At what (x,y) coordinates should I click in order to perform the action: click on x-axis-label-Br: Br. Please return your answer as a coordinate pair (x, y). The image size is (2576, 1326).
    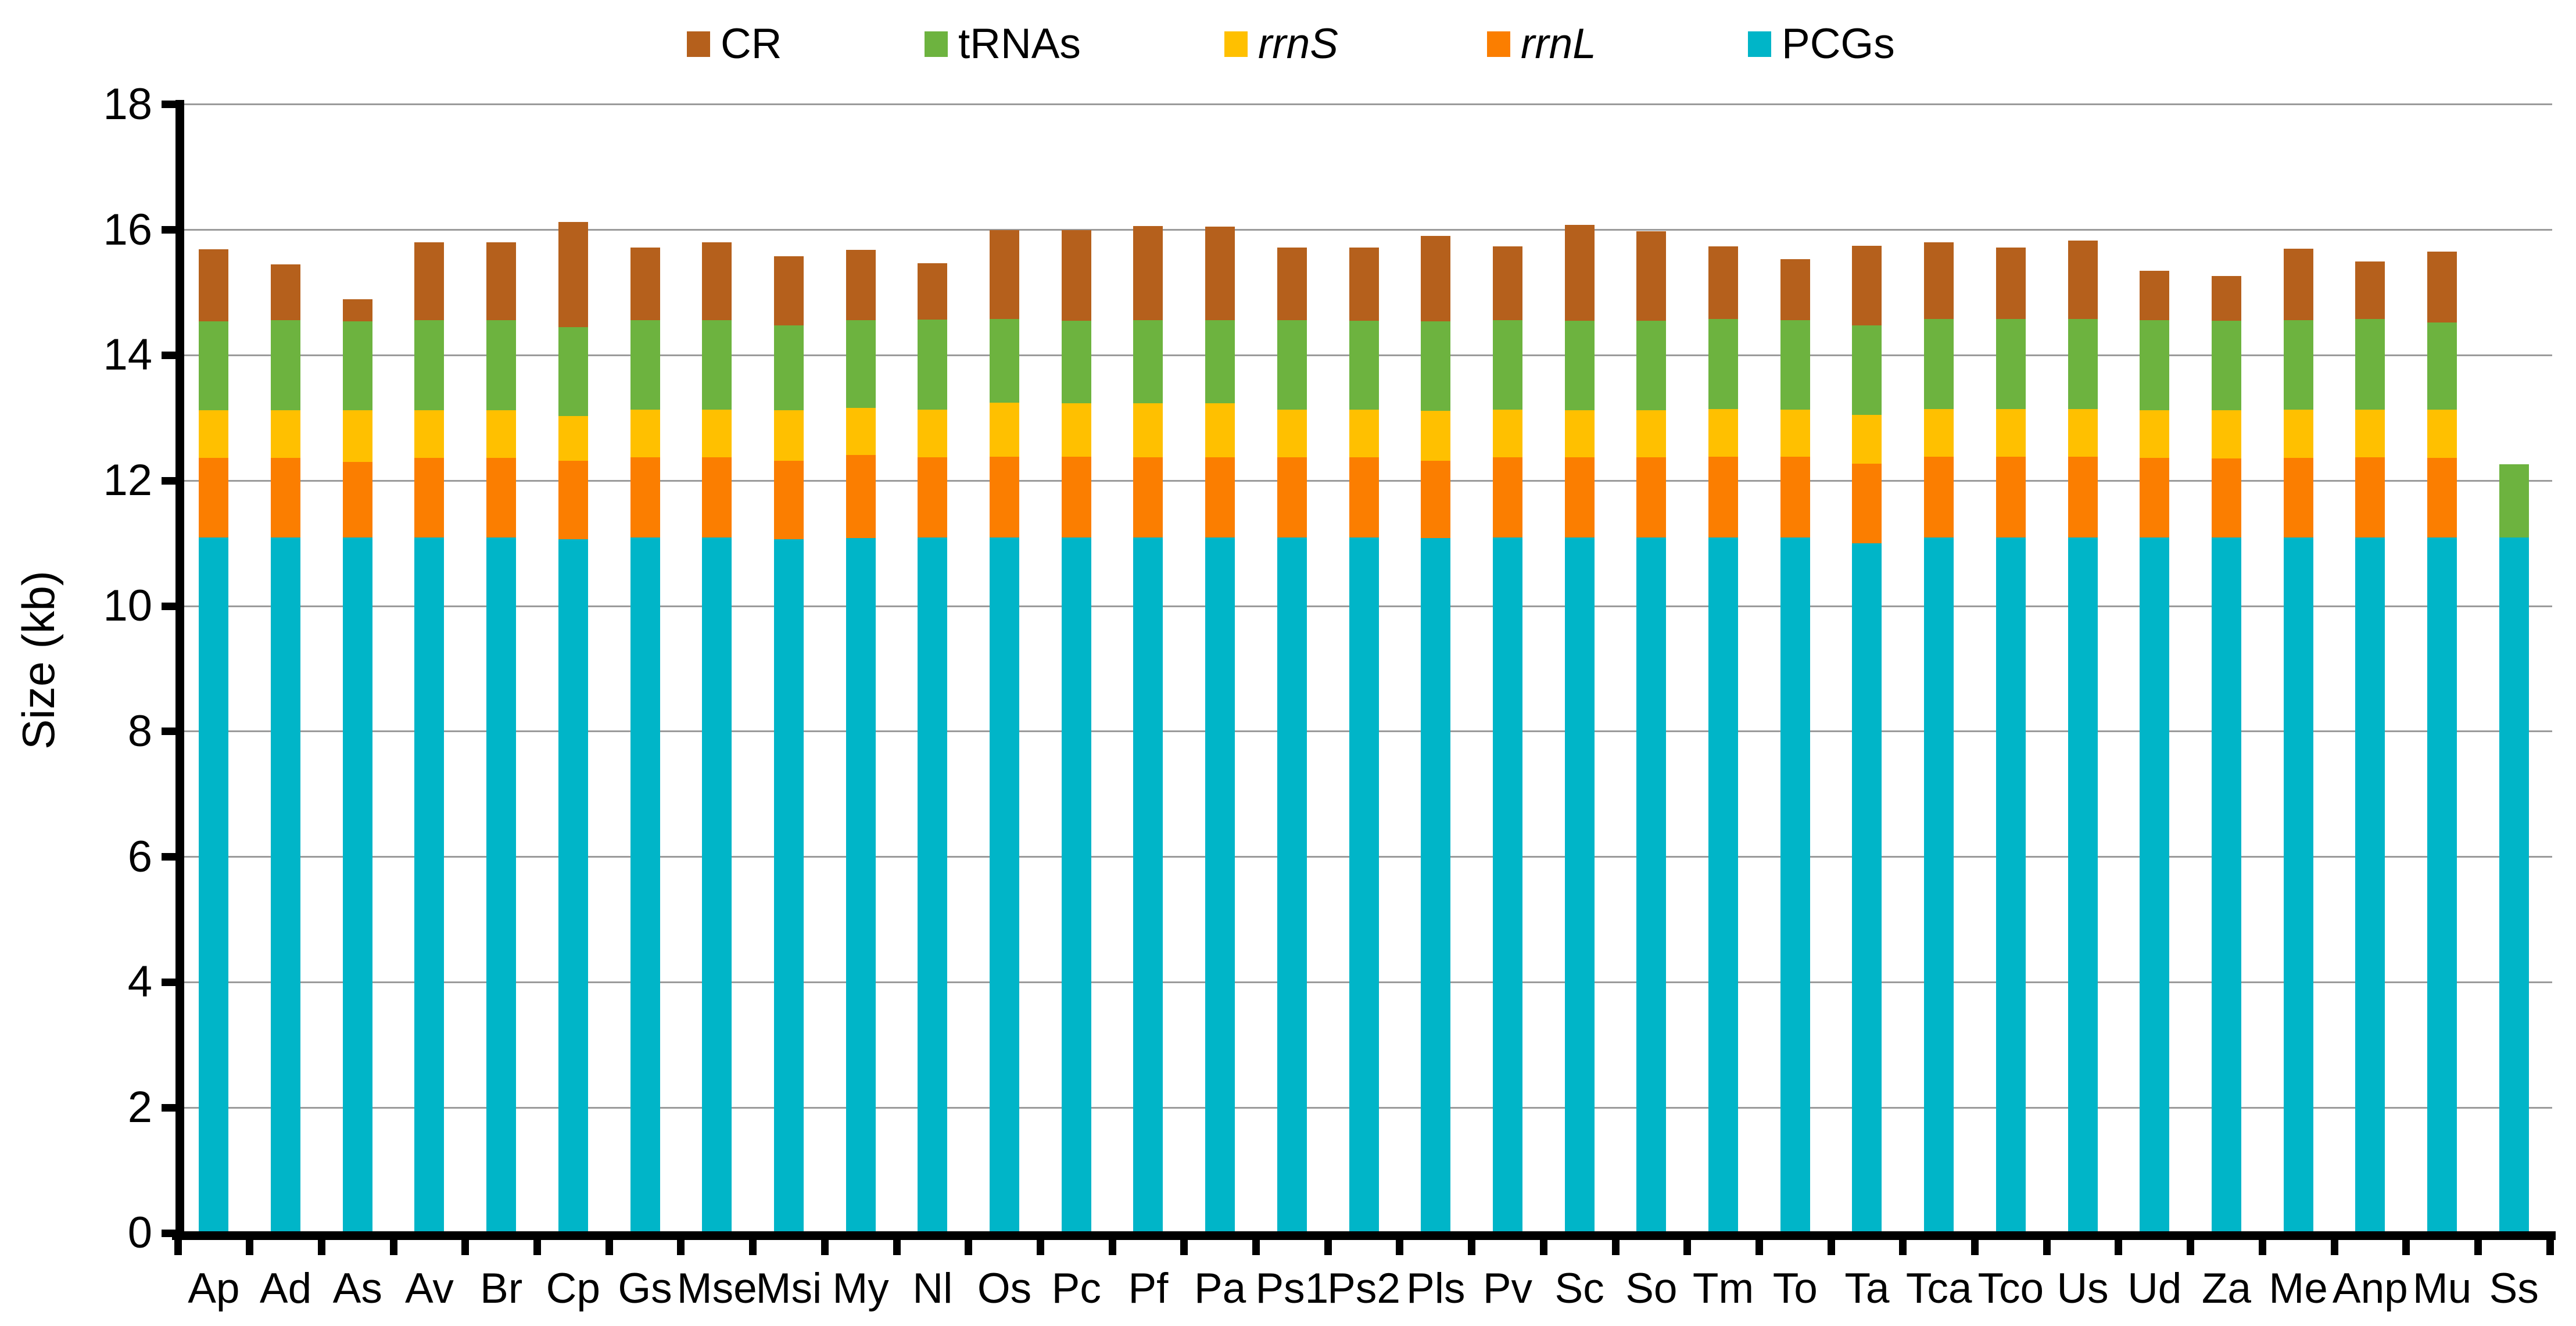
    Looking at the image, I should click on (501, 1289).